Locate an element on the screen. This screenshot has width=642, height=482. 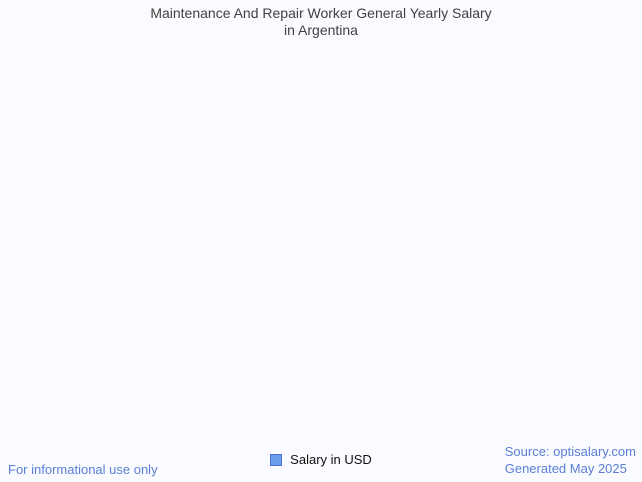
chart-title-line-2: in Argentina is located at coordinates (321, 30).